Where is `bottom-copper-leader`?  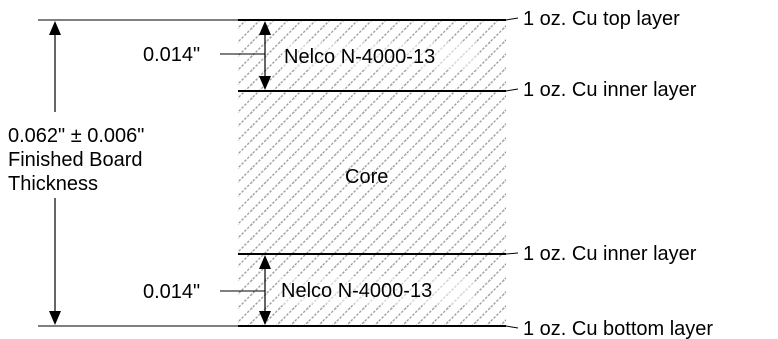 bottom-copper-leader is located at coordinates (512, 327).